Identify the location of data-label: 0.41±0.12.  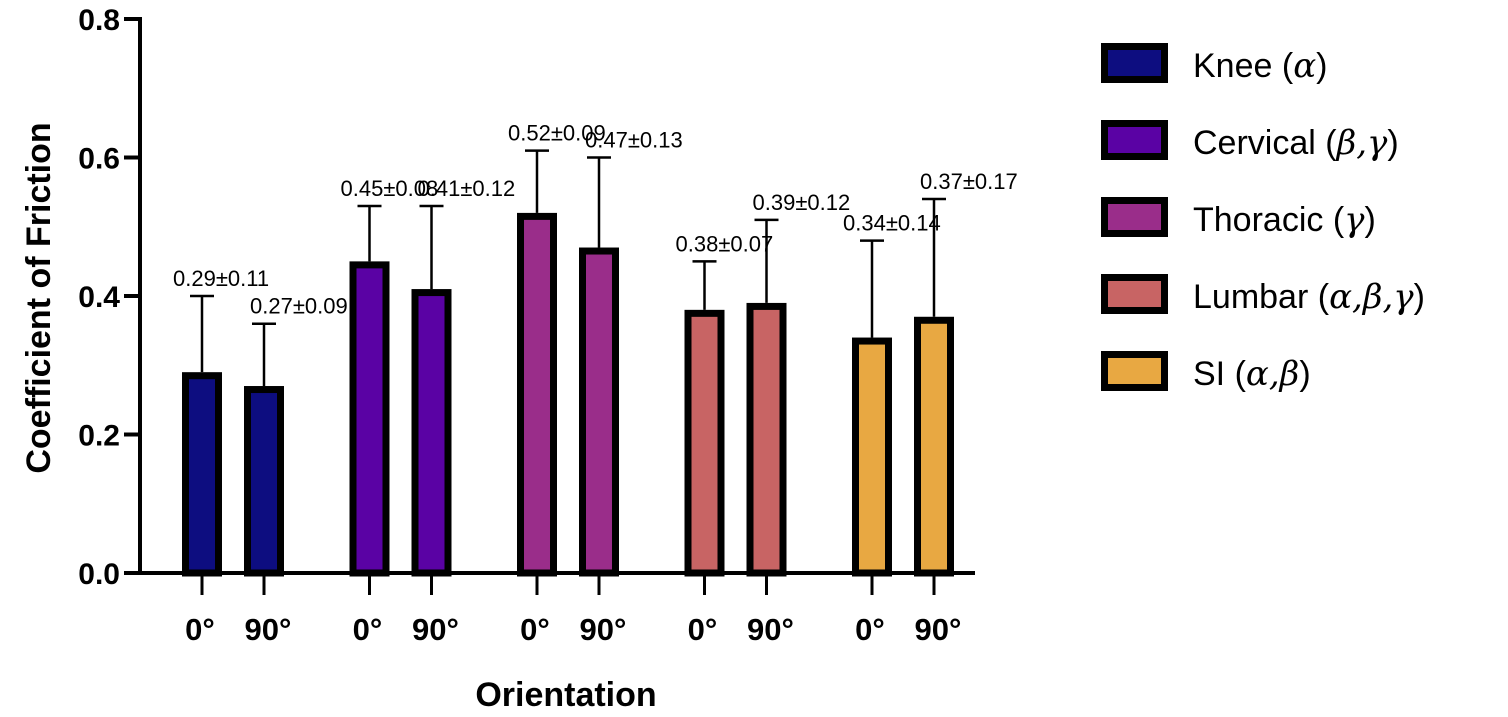
(467, 188).